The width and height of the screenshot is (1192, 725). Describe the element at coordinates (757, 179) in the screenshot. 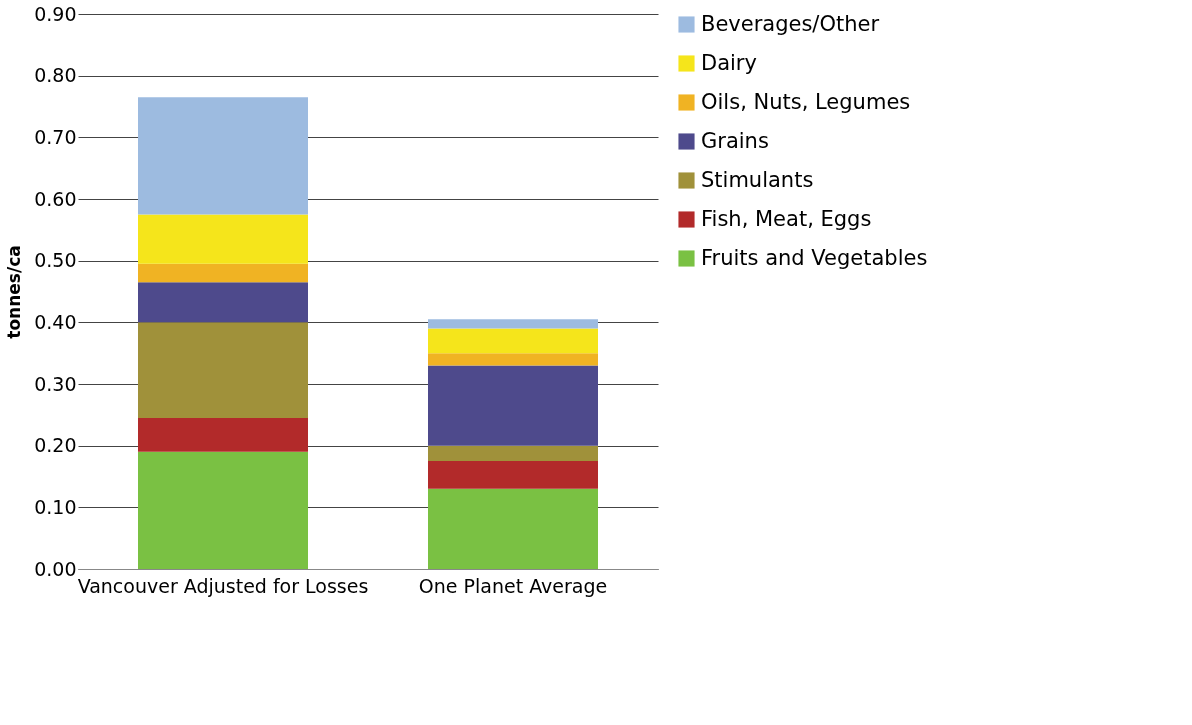

I see `legend-label: Stimulants` at that location.